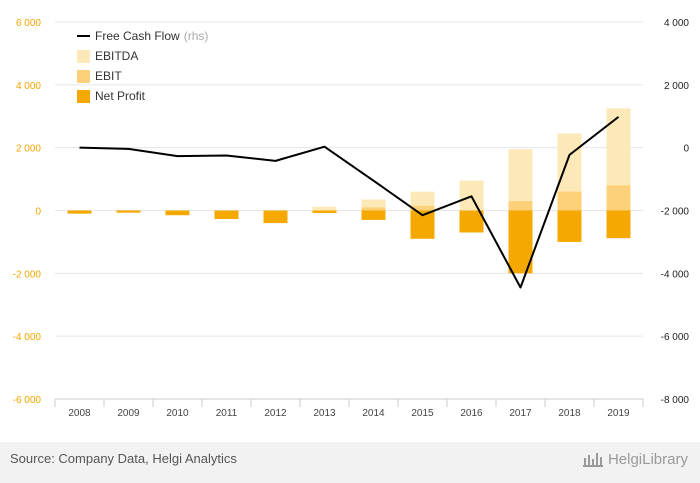 This screenshot has height=483, width=700. Describe the element at coordinates (675, 274) in the screenshot. I see `right-tick-label: -4 000` at that location.